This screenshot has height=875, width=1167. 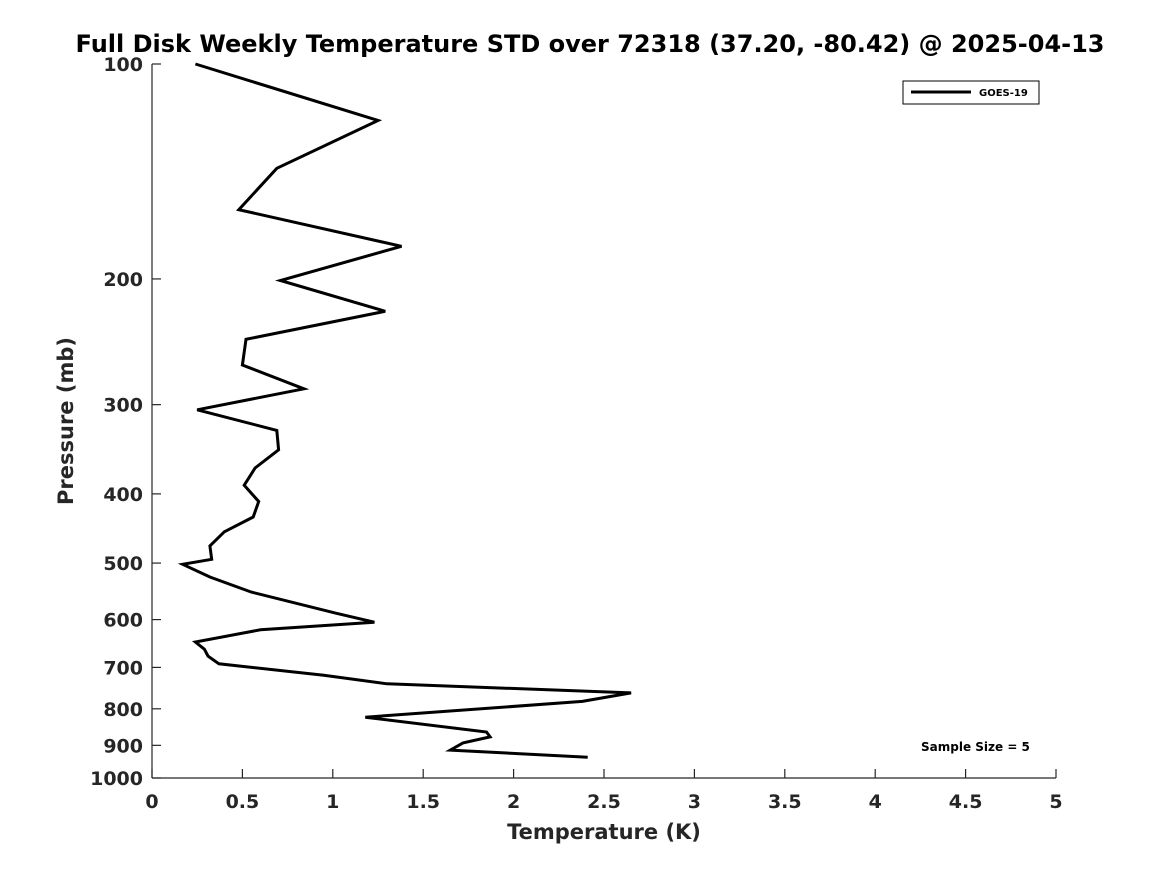 I want to click on y-tick-label: 400, so click(x=123, y=495).